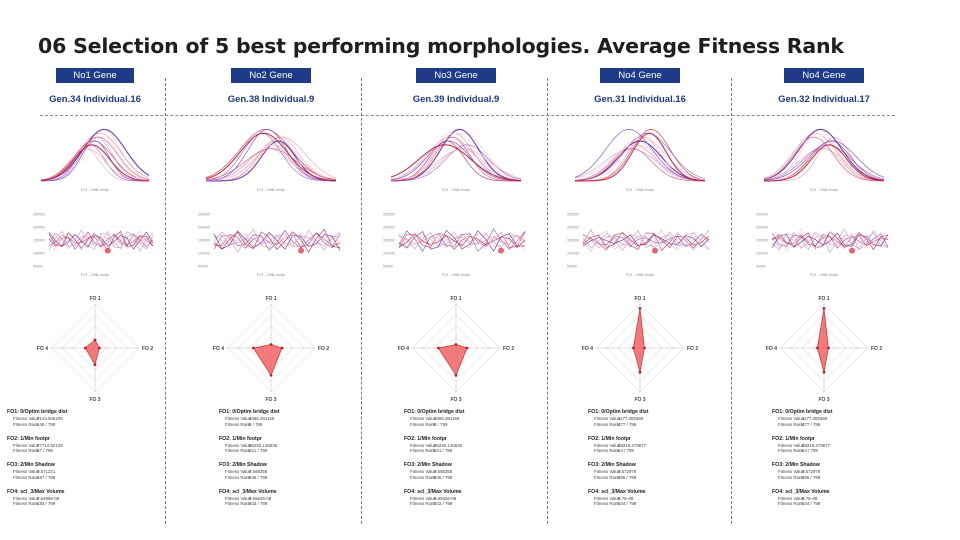  What do you see at coordinates (762, 254) in the screenshot?
I see `y-tick-label: 100000` at bounding box center [762, 254].